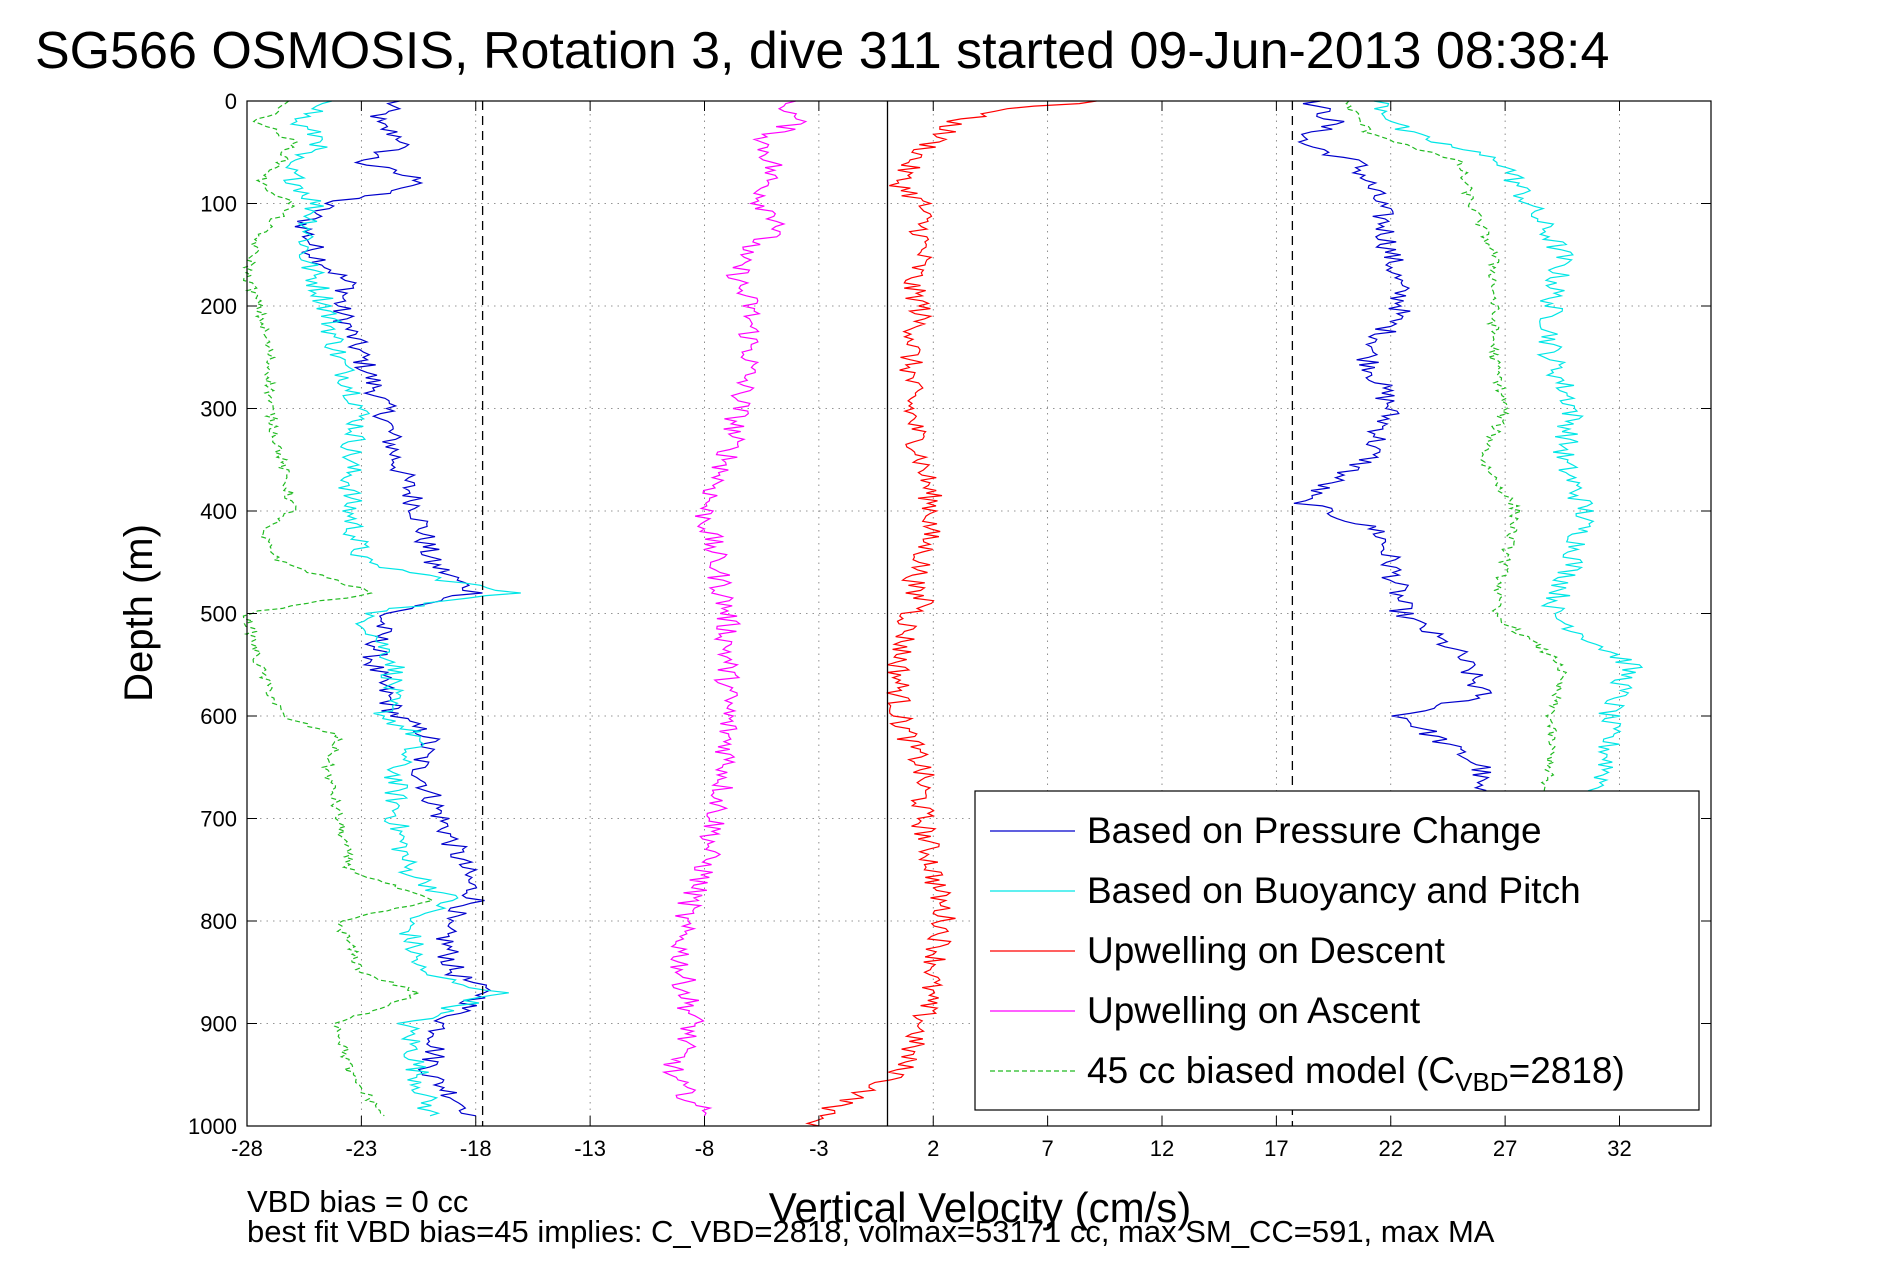 The image size is (1891, 1262). Describe the element at coordinates (1505, 1148) in the screenshot. I see `x-tick-label: 27` at that location.